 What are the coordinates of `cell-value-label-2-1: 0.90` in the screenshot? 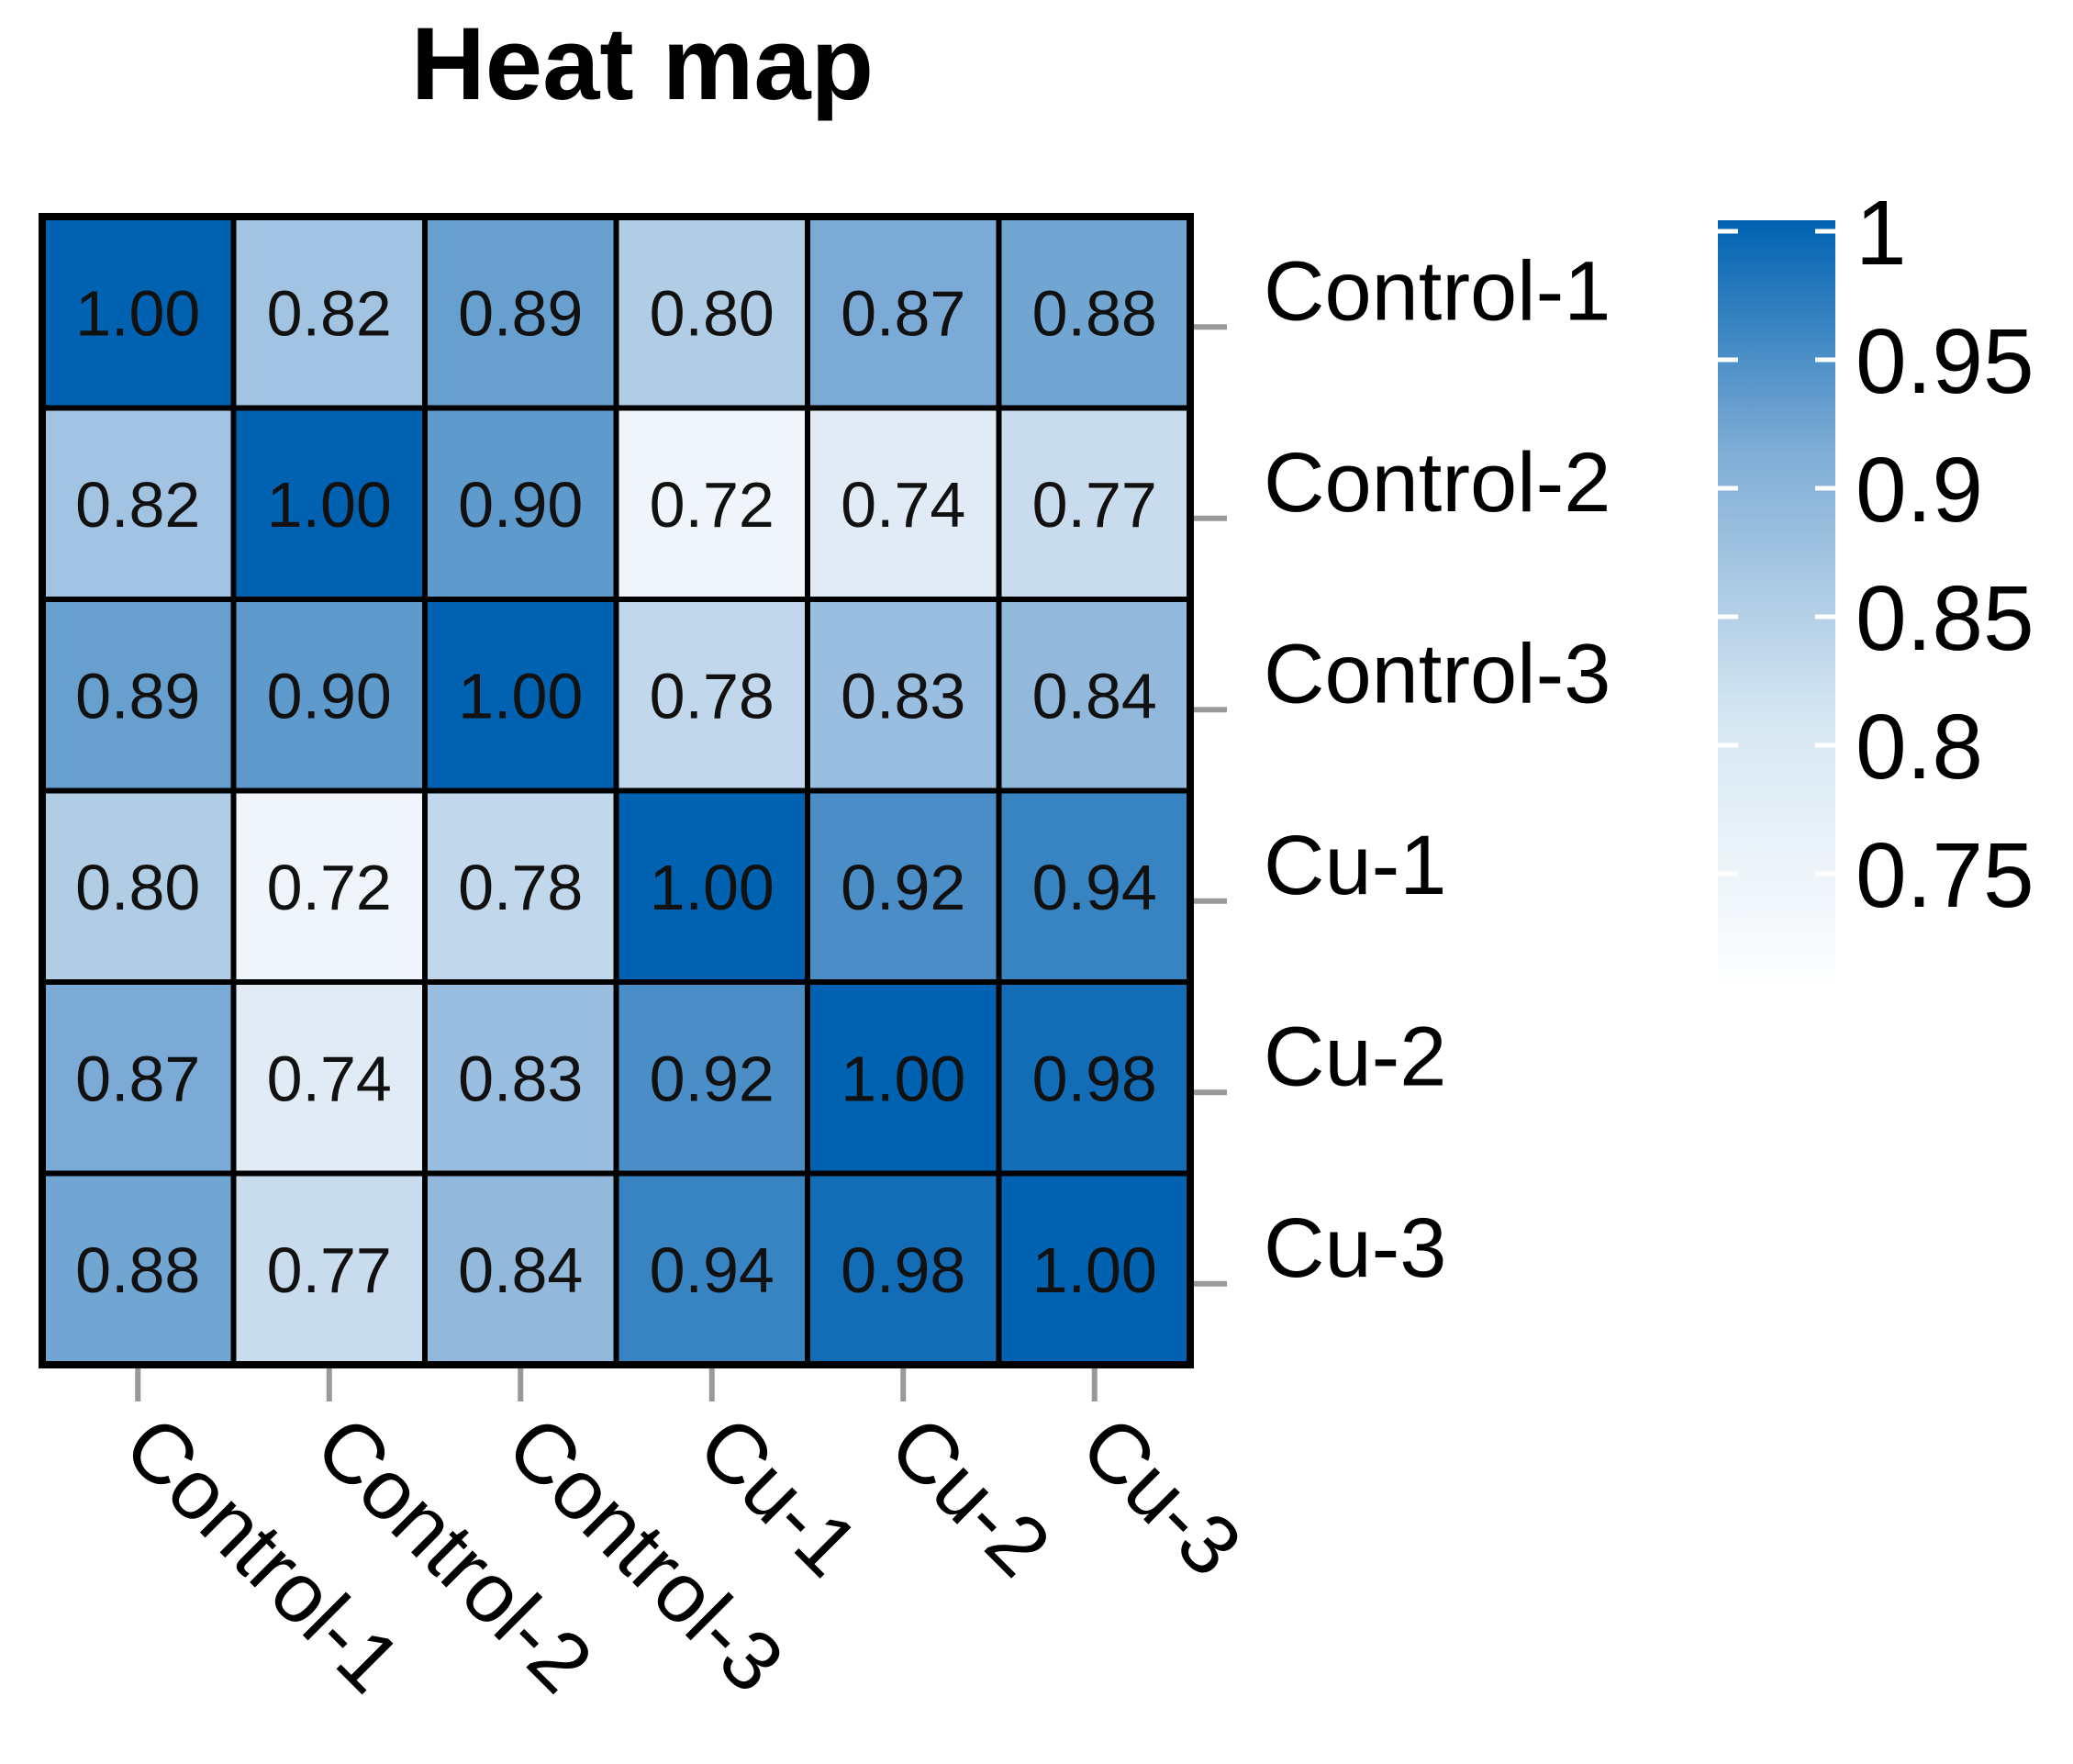 It's located at (329, 695).